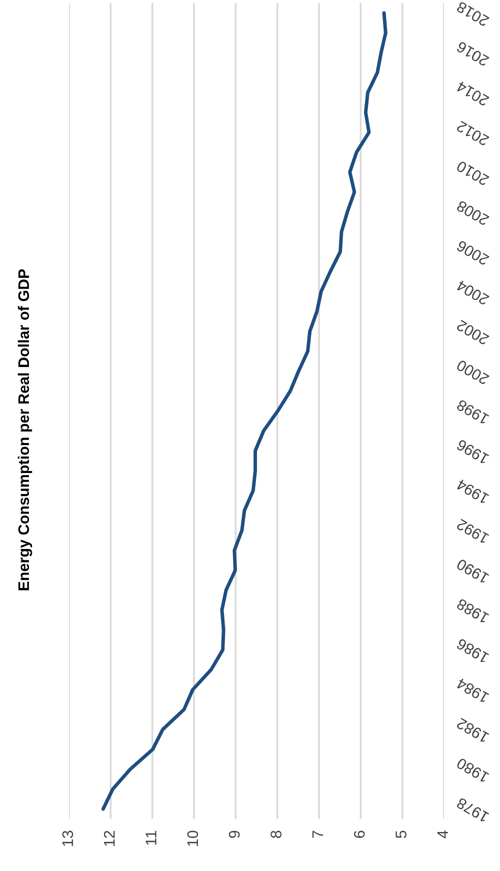 The image size is (500, 871). Describe the element at coordinates (359, 834) in the screenshot. I see `x-tick-label: 6` at that location.